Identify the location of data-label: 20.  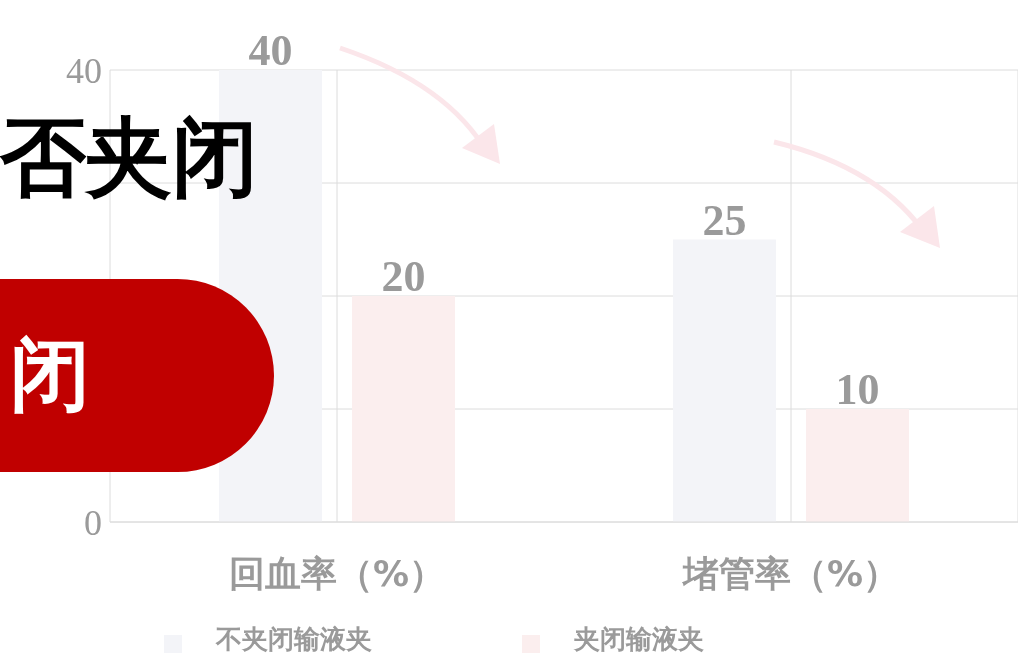
(403, 276).